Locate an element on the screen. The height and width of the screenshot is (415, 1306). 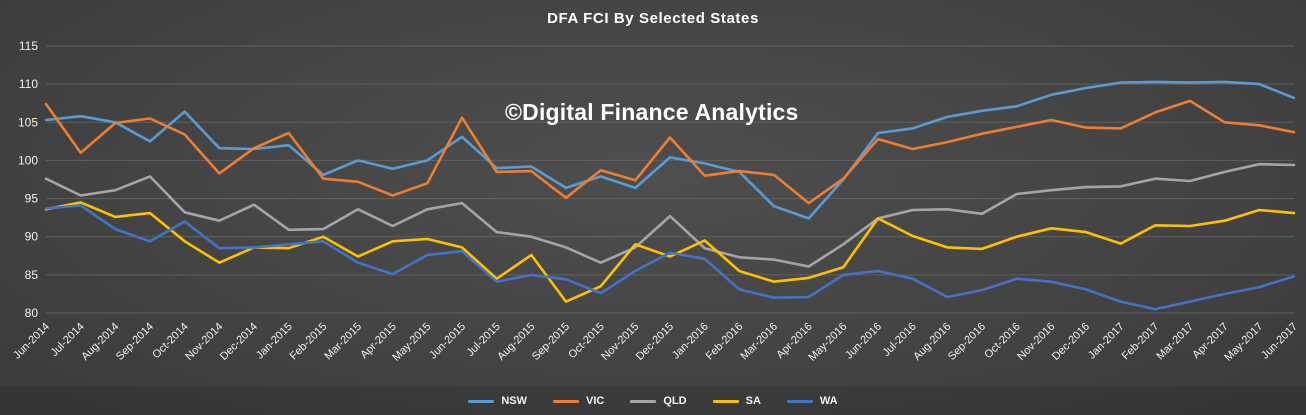
legend-item-vic: VIC is located at coordinates (578, 401).